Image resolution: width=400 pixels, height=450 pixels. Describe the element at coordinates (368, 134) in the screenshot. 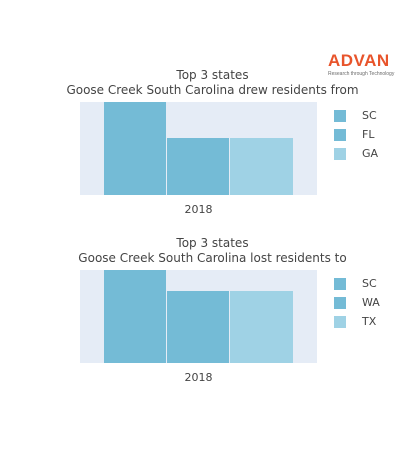

I see `legend-label: FL` at that location.